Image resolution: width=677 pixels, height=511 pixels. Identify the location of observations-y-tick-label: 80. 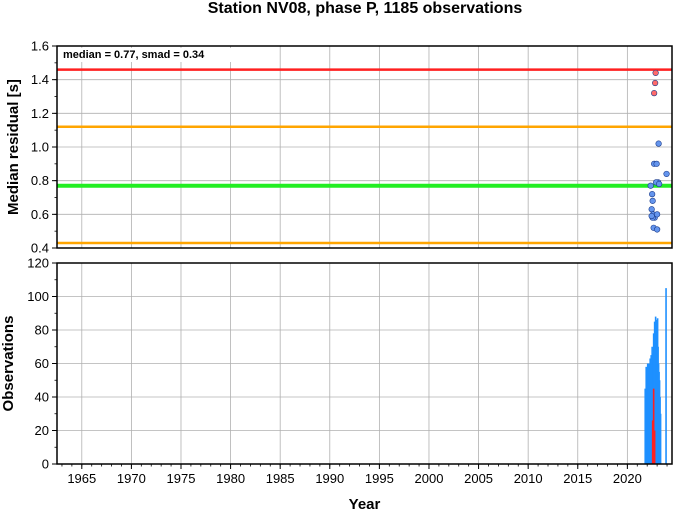
(42, 330).